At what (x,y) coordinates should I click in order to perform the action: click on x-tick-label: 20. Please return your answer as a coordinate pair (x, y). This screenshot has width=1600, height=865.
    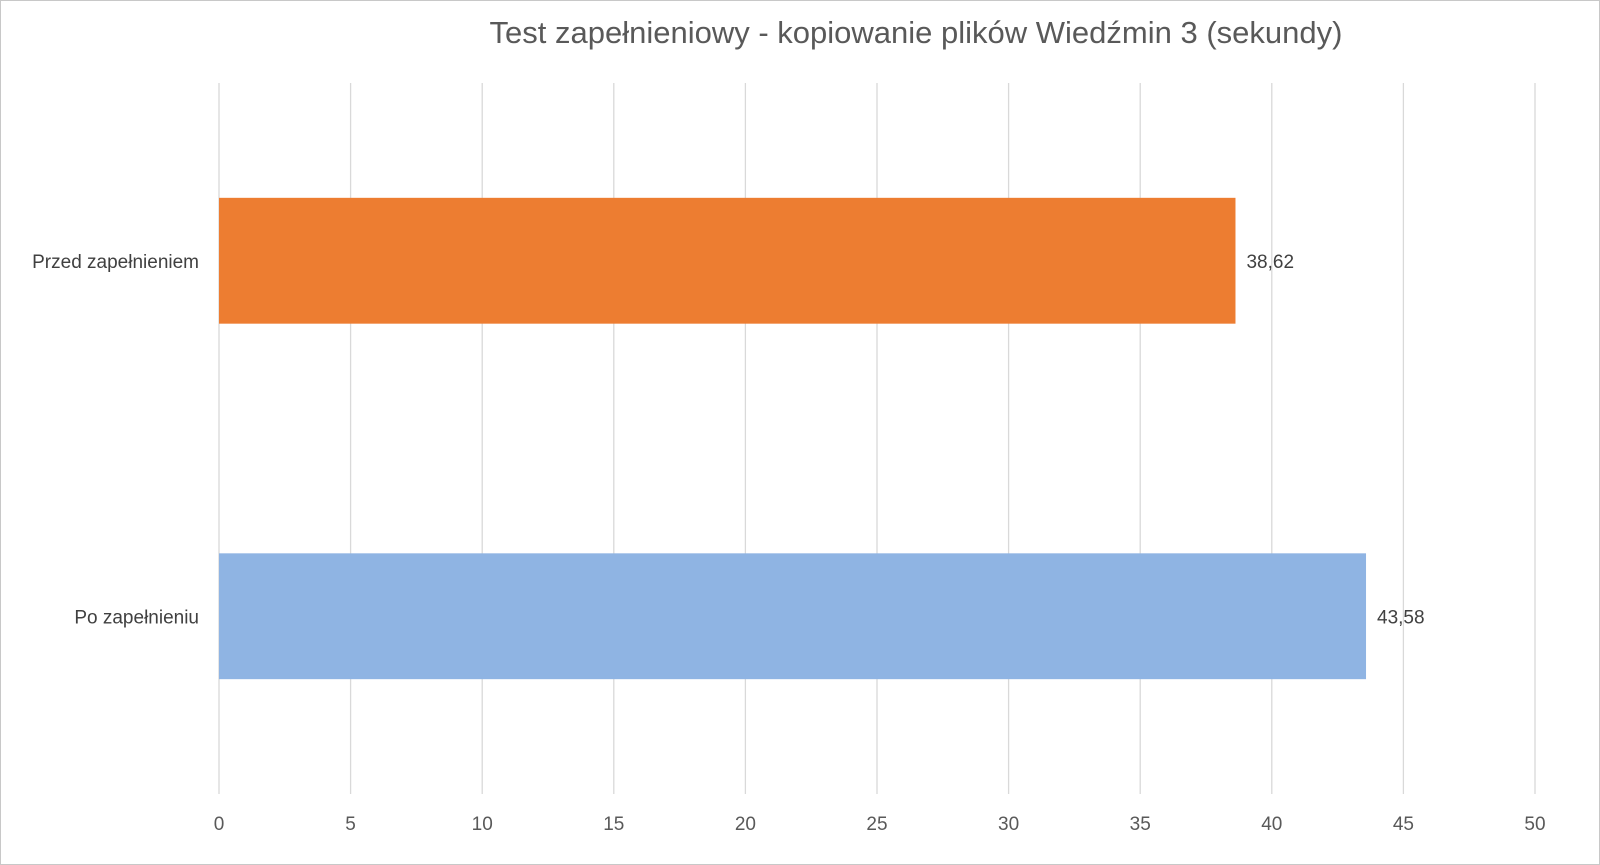
    Looking at the image, I should click on (745, 824).